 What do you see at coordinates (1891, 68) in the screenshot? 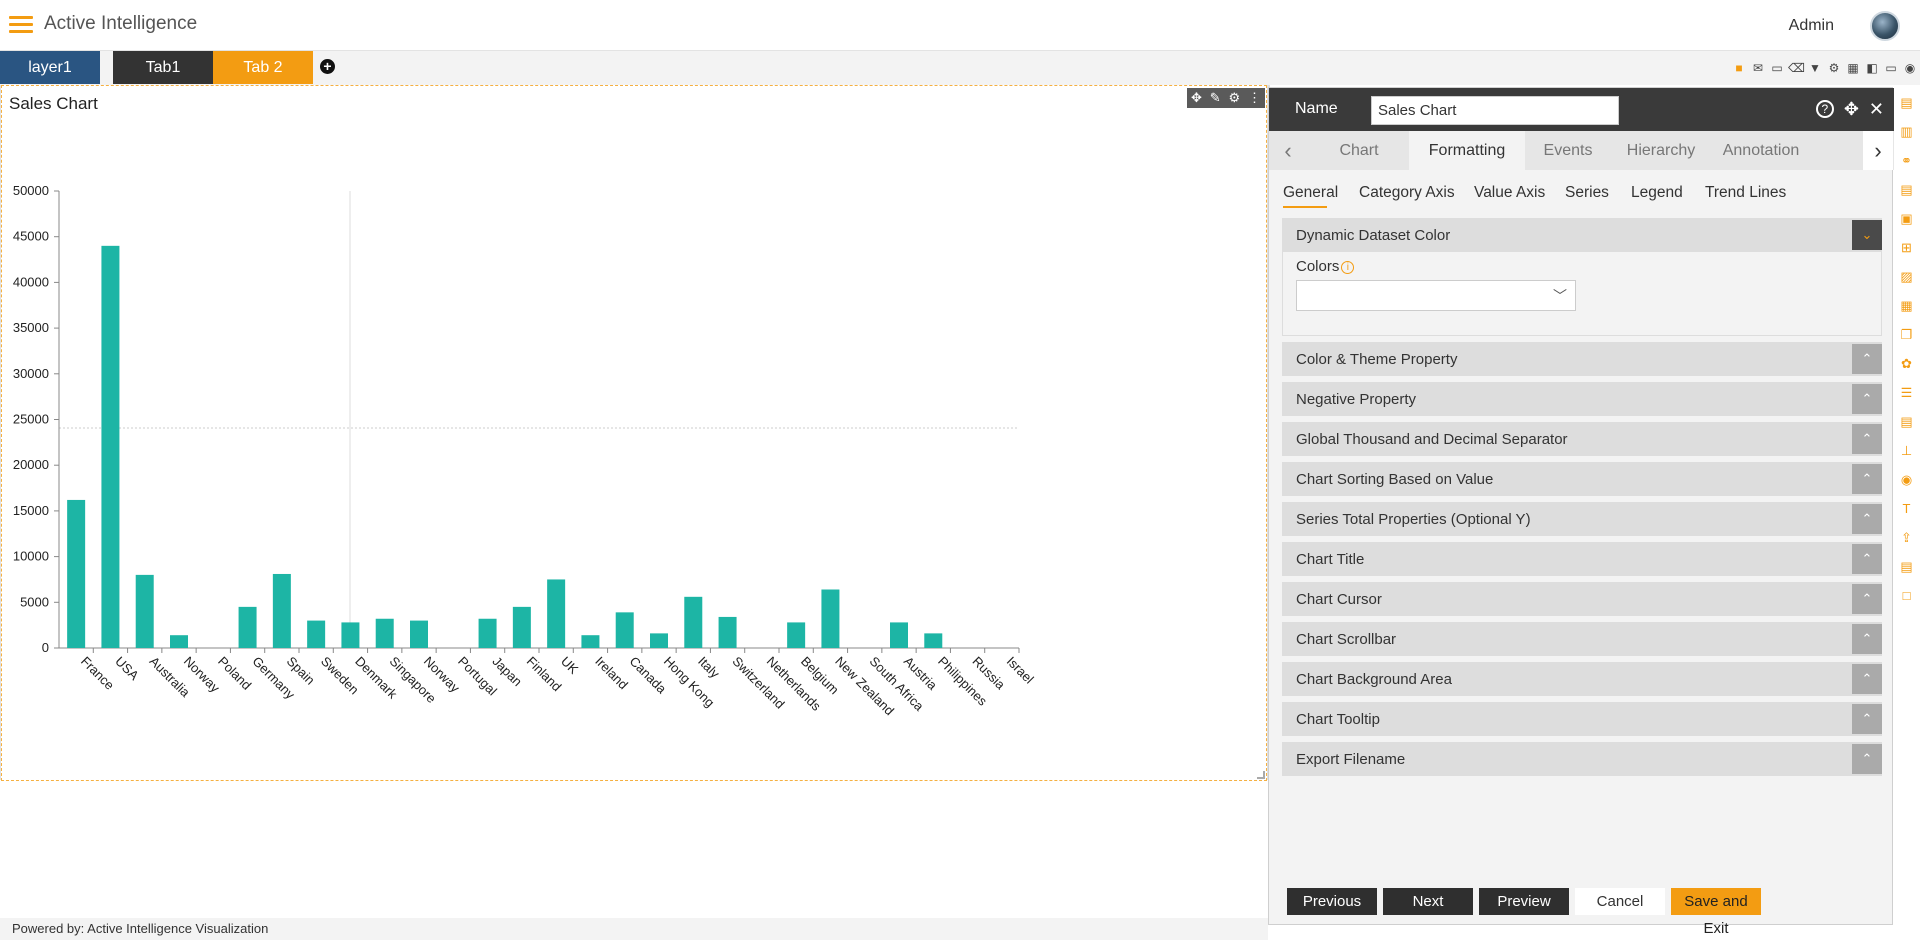
I see `monitor-icon: ▭` at bounding box center [1891, 68].